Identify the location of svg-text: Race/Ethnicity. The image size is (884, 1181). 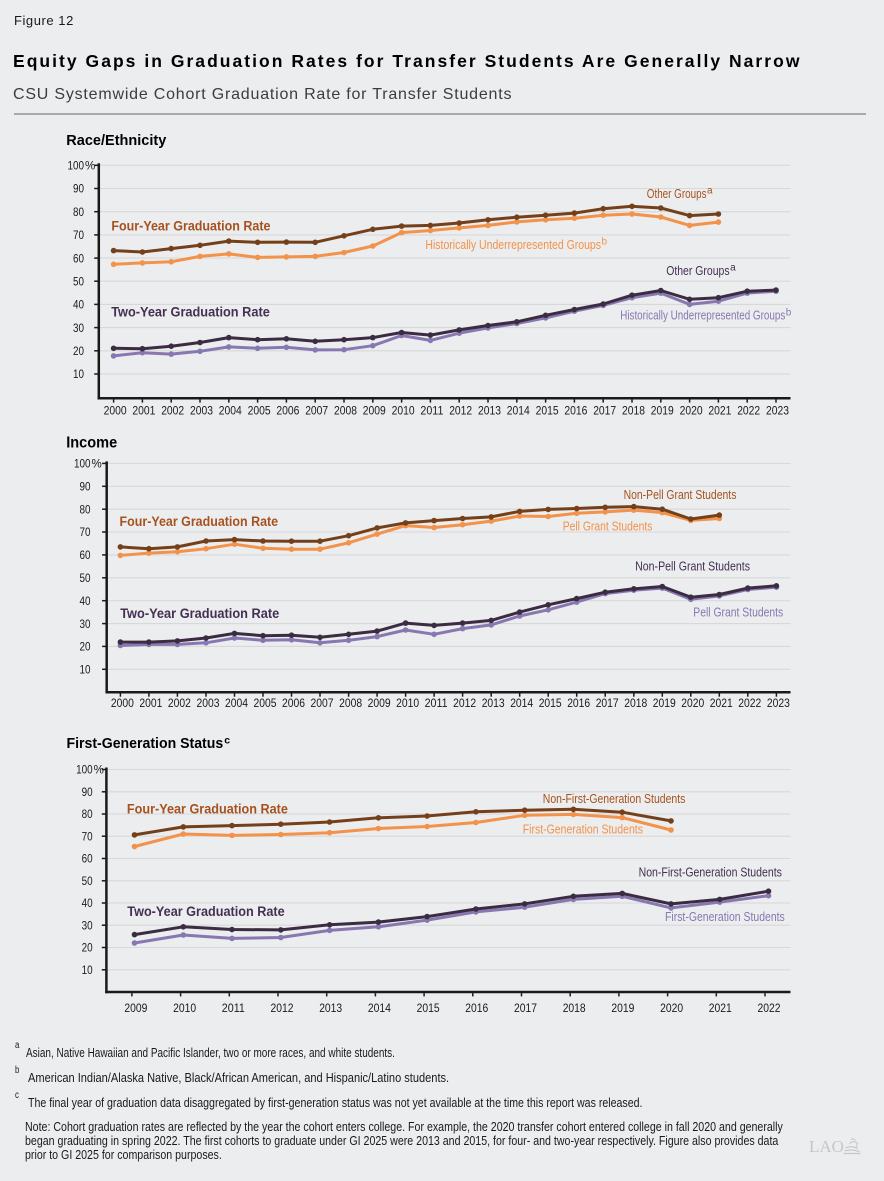
(116, 140).